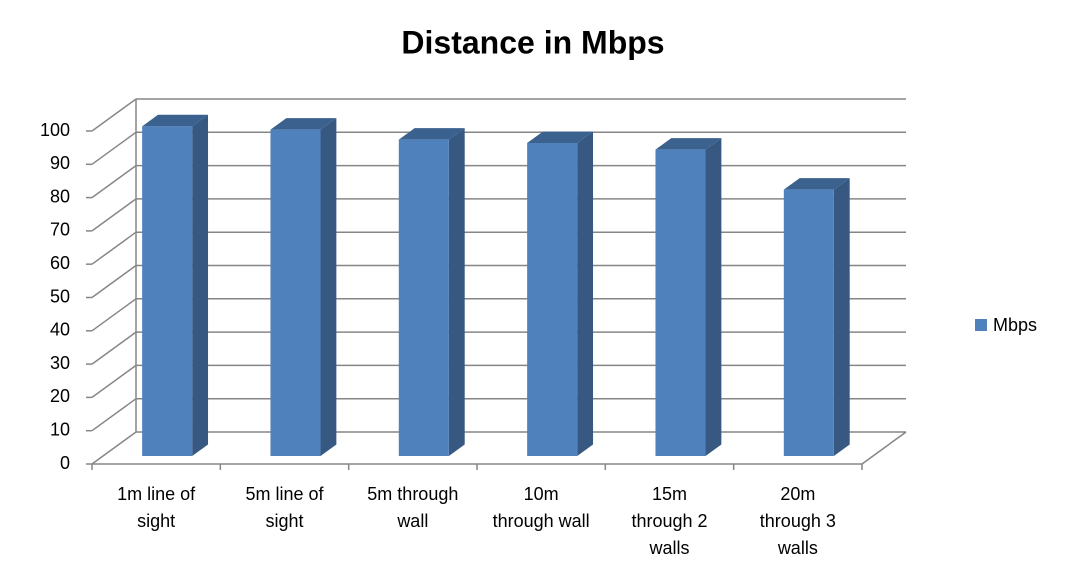 Image resolution: width=1067 pixels, height=575 pixels. I want to click on x-tick-label: 5m through, so click(412, 494).